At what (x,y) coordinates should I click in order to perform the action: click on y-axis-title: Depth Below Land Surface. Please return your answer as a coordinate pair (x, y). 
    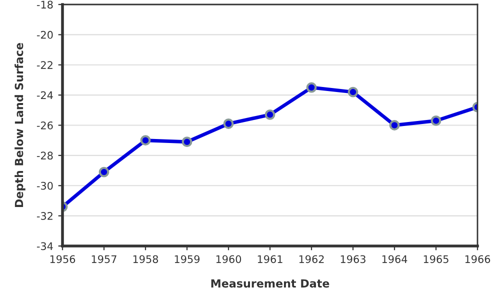
    Looking at the image, I should click on (20, 125).